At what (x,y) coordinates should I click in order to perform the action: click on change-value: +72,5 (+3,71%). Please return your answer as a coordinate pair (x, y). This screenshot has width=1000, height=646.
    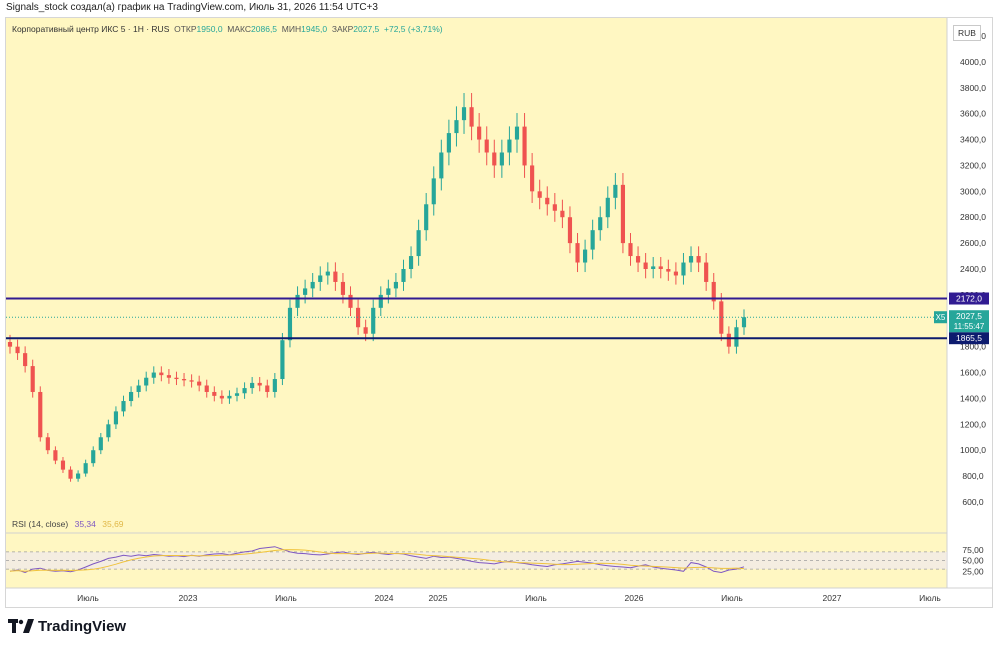
    Looking at the image, I should click on (413, 29).